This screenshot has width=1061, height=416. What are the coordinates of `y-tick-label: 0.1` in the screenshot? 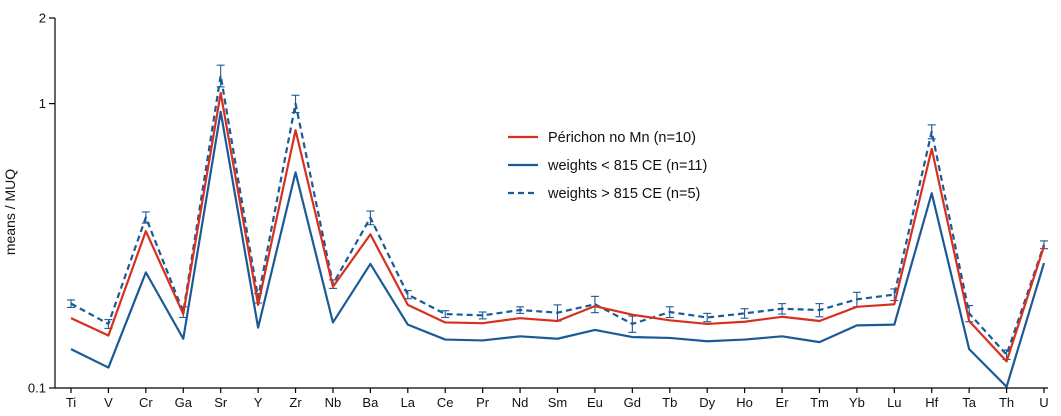 It's located at (37, 388).